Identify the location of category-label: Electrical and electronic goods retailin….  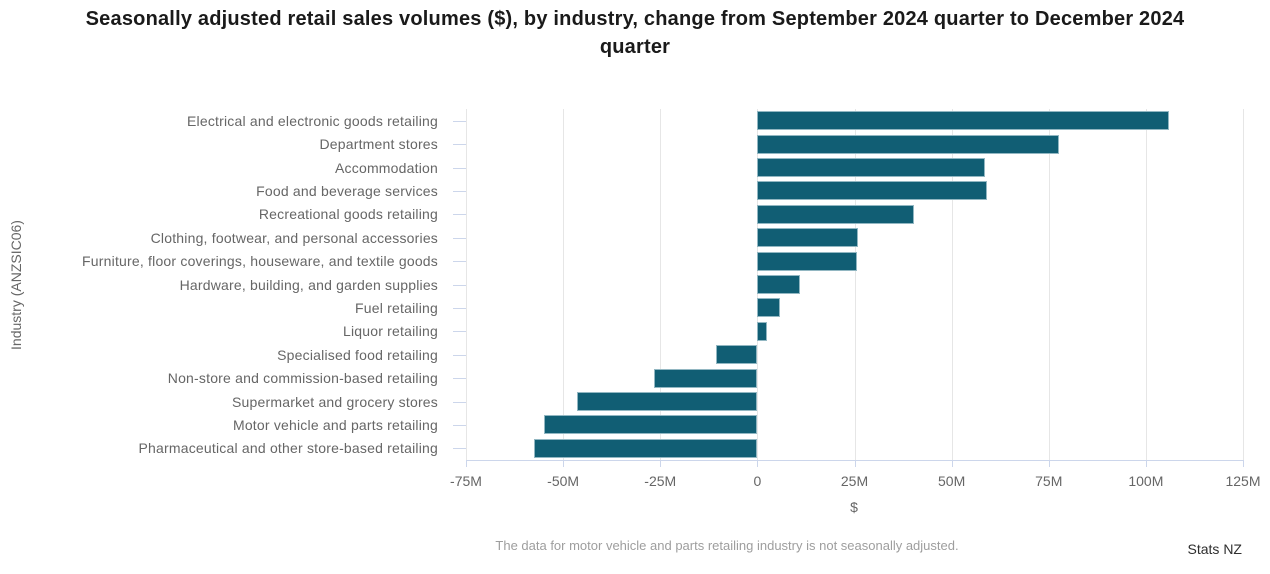
(312, 120).